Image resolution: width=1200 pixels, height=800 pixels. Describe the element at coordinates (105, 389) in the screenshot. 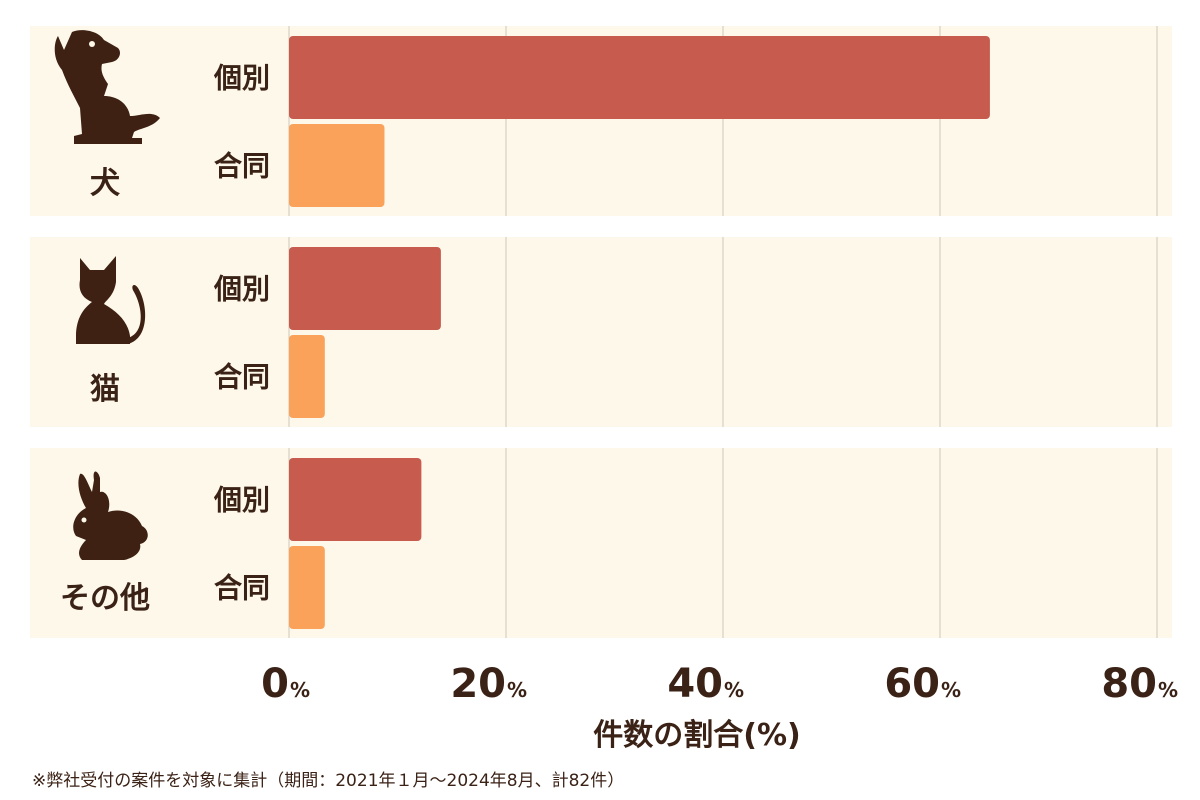

I see `category-label: 猫` at that location.